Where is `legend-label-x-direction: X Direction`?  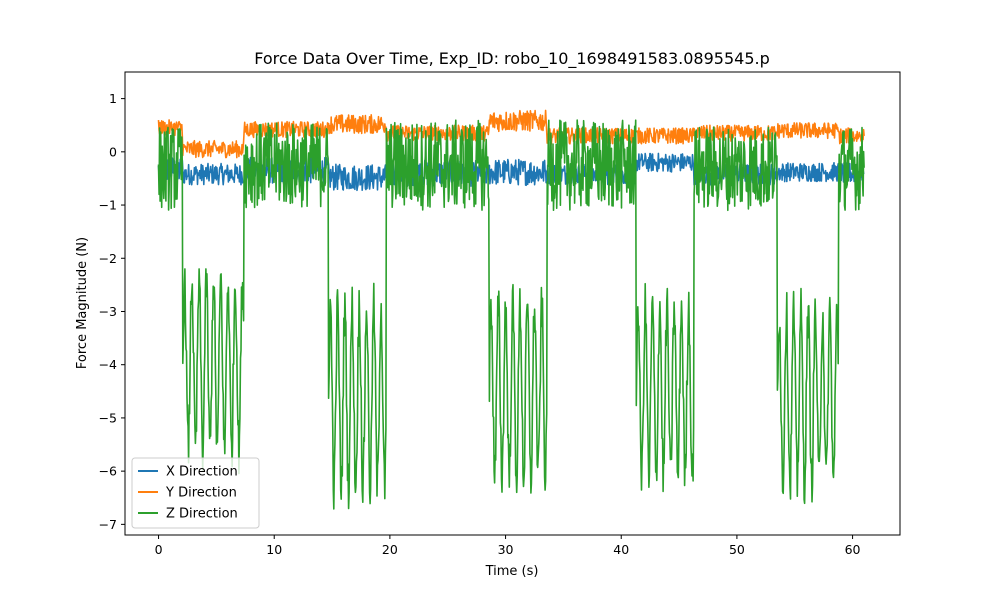 legend-label-x-direction: X Direction is located at coordinates (202, 472).